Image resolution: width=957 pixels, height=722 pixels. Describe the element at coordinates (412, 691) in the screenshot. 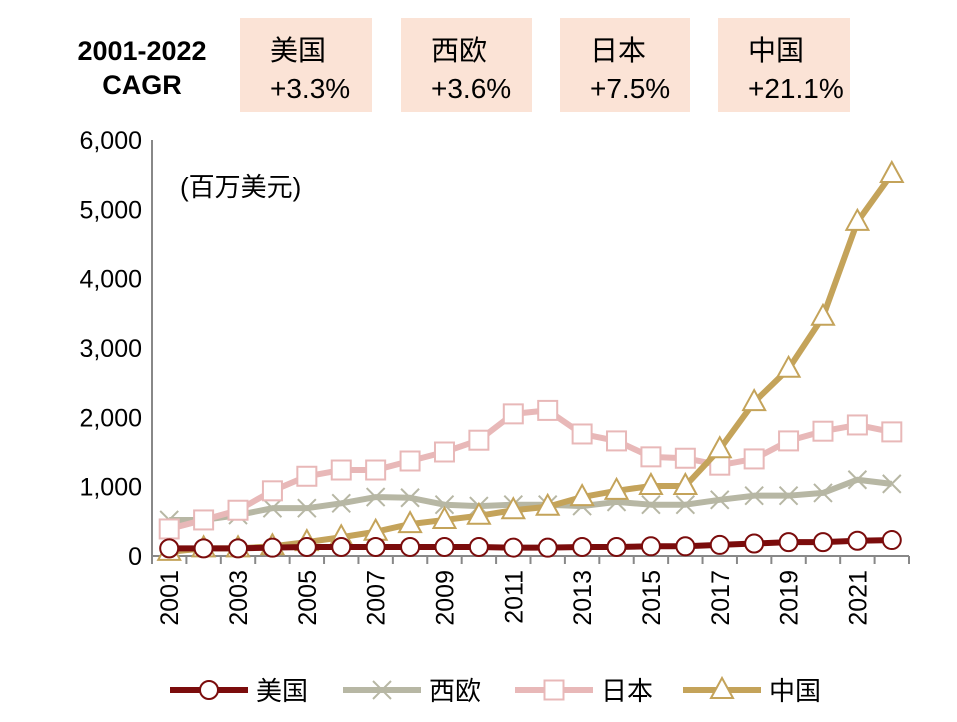

I see `legend-item: 西欧` at that location.